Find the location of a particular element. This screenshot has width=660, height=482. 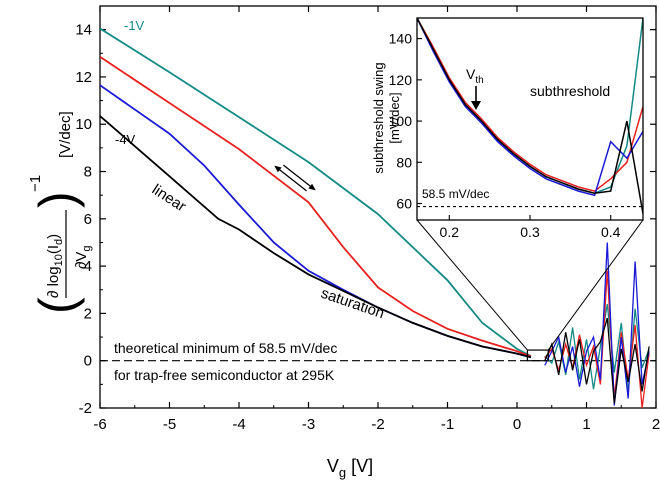

inset-y-tick-label: 140 is located at coordinates (401, 39).